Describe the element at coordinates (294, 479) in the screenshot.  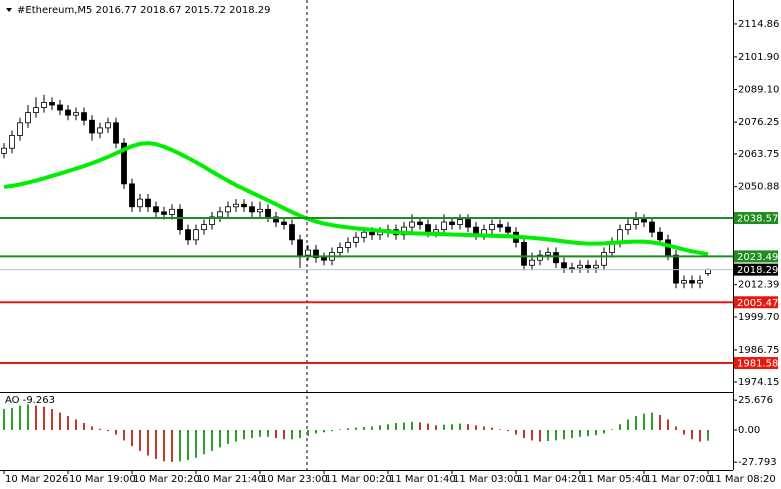
I see `x-tick-label: 10 Mar 23:00` at that location.